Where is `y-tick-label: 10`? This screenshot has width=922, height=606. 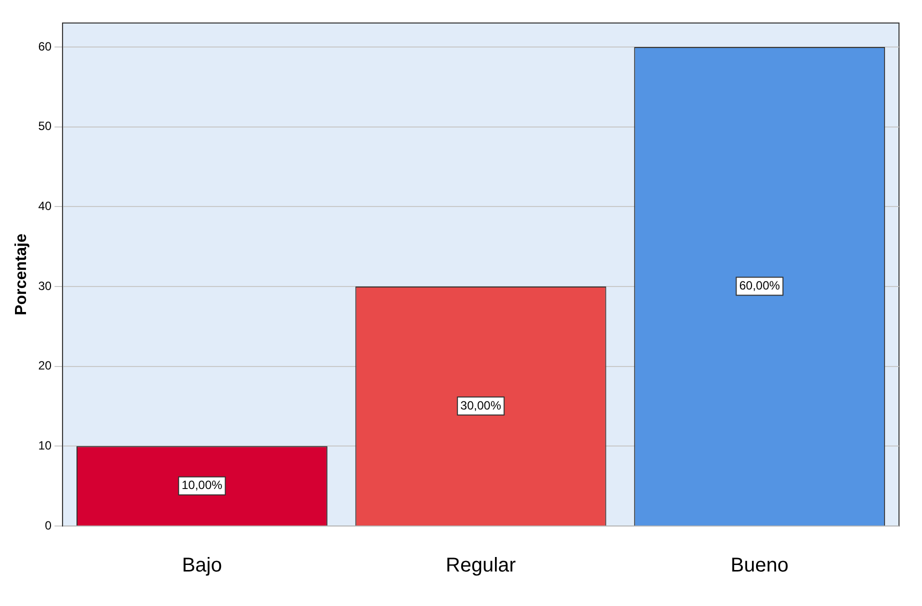 y-tick-label: 10 is located at coordinates (45, 445).